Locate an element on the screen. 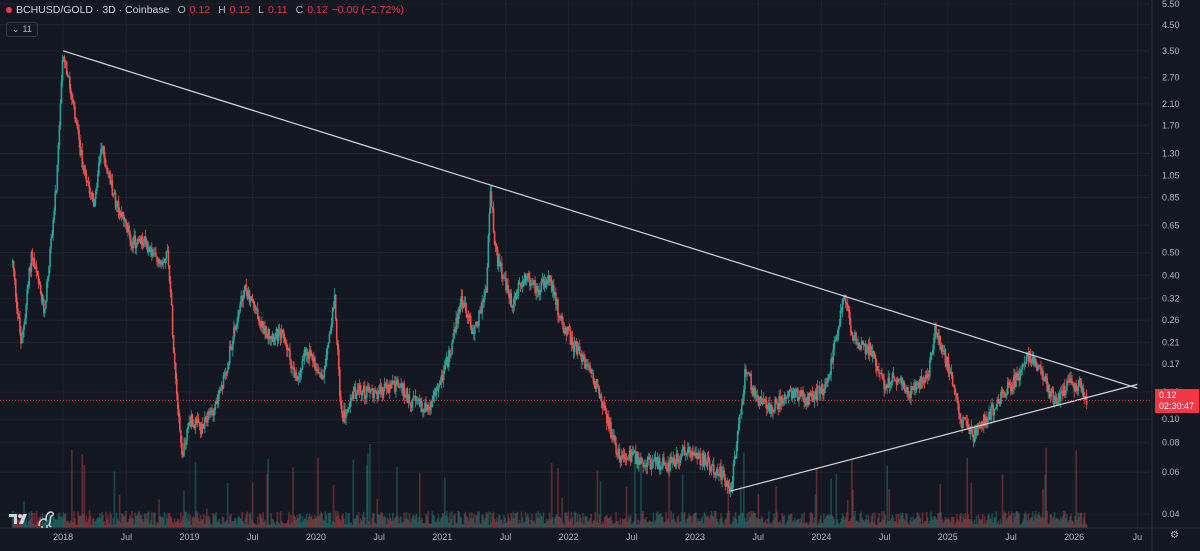 This screenshot has height=551, width=1200. price-tick-label: 4.50 is located at coordinates (1171, 25).